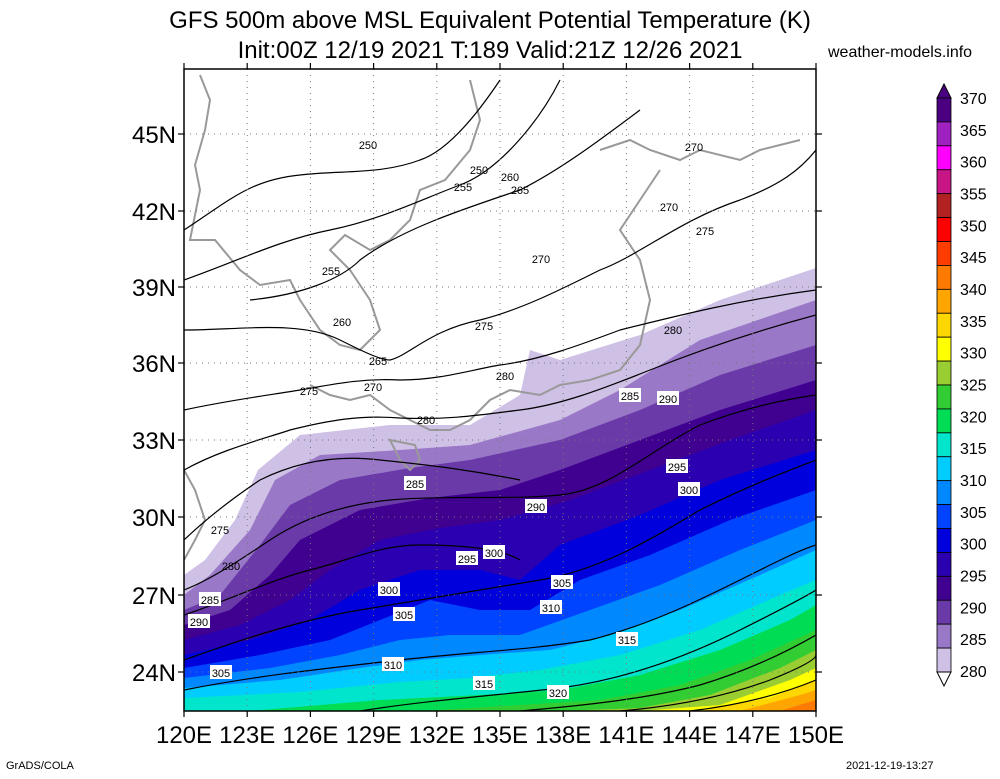  What do you see at coordinates (500, 735) in the screenshot?
I see `lon-label: 135E` at bounding box center [500, 735].